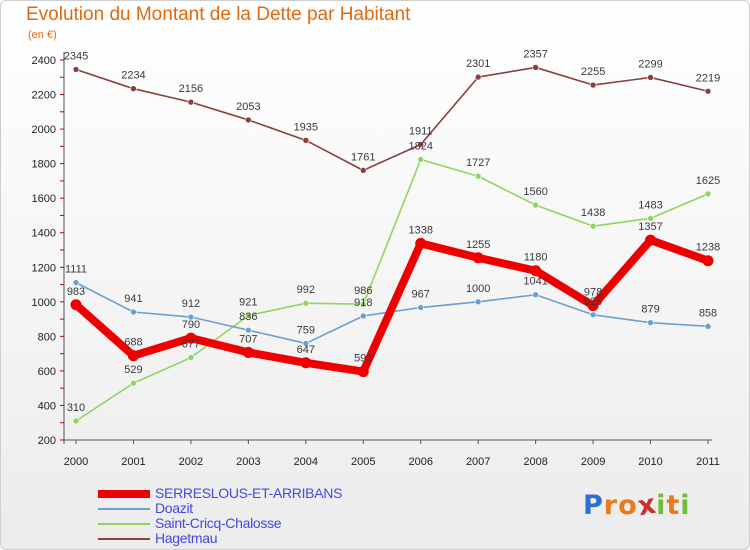  What do you see at coordinates (44, 61) in the screenshot?
I see `y-tick-label: 2400` at bounding box center [44, 61].